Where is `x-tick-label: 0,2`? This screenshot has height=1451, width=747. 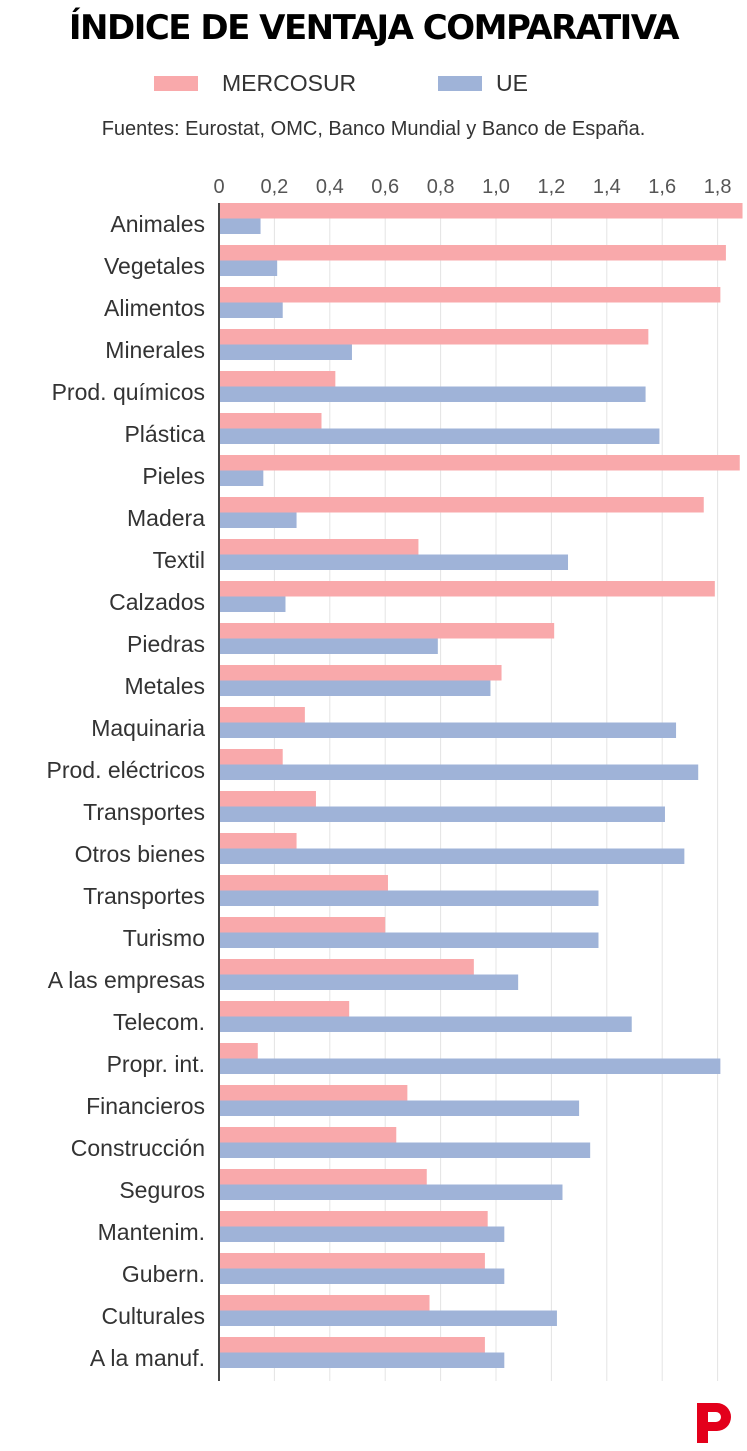 x-tick-label: 0,2 is located at coordinates (274, 187).